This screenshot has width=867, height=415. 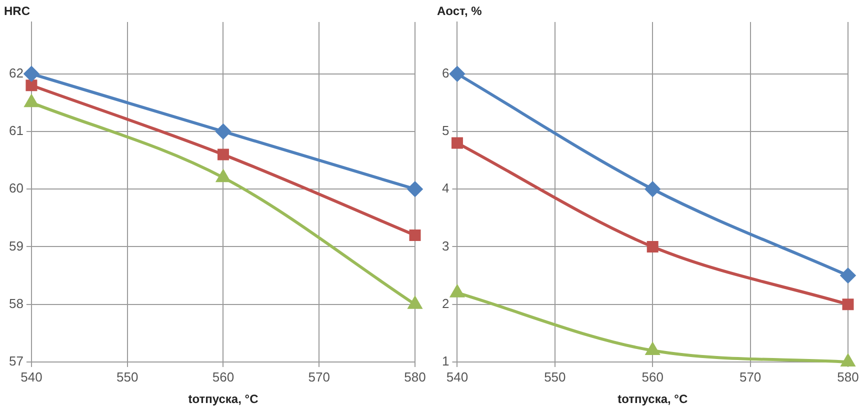 I want to click on y-tick-label: 61, so click(x=16, y=130).